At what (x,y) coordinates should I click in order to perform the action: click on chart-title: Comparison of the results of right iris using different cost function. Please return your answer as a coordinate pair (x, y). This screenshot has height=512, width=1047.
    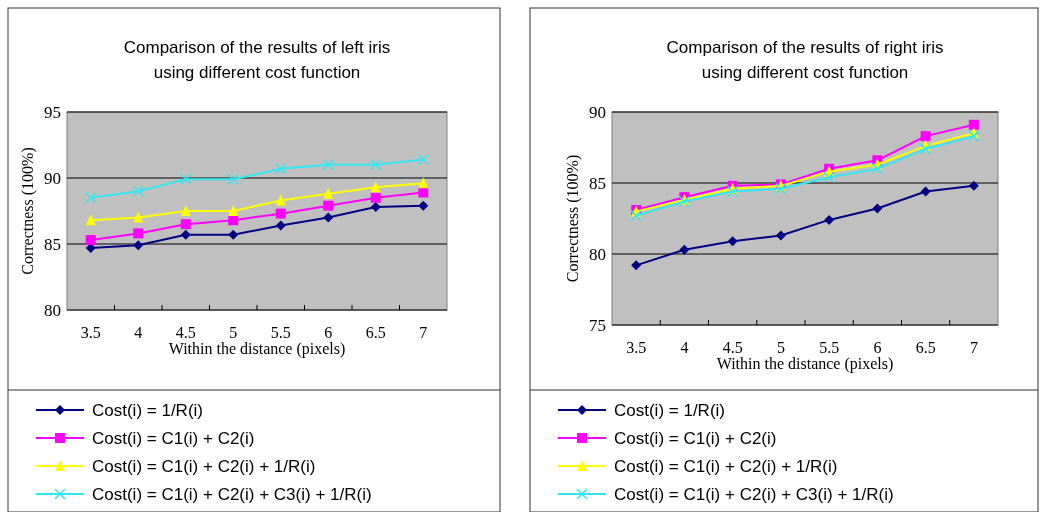
    Looking at the image, I should click on (805, 60).